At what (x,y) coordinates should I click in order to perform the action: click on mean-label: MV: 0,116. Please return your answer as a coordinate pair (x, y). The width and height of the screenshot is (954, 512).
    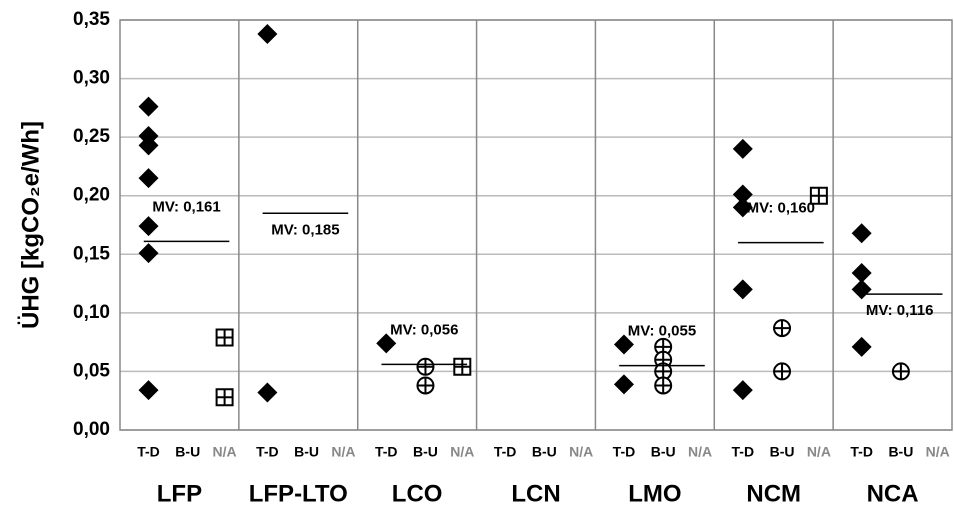
    Looking at the image, I should click on (900, 310).